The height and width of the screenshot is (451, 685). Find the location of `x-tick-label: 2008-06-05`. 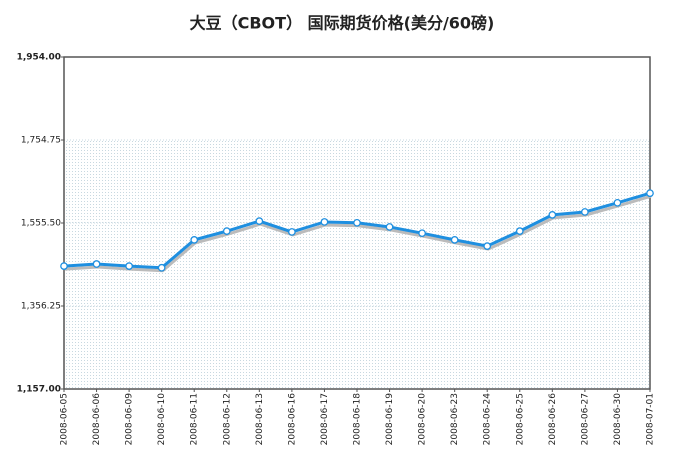

x-tick-label: 2008-06-05 is located at coordinates (65, 419).